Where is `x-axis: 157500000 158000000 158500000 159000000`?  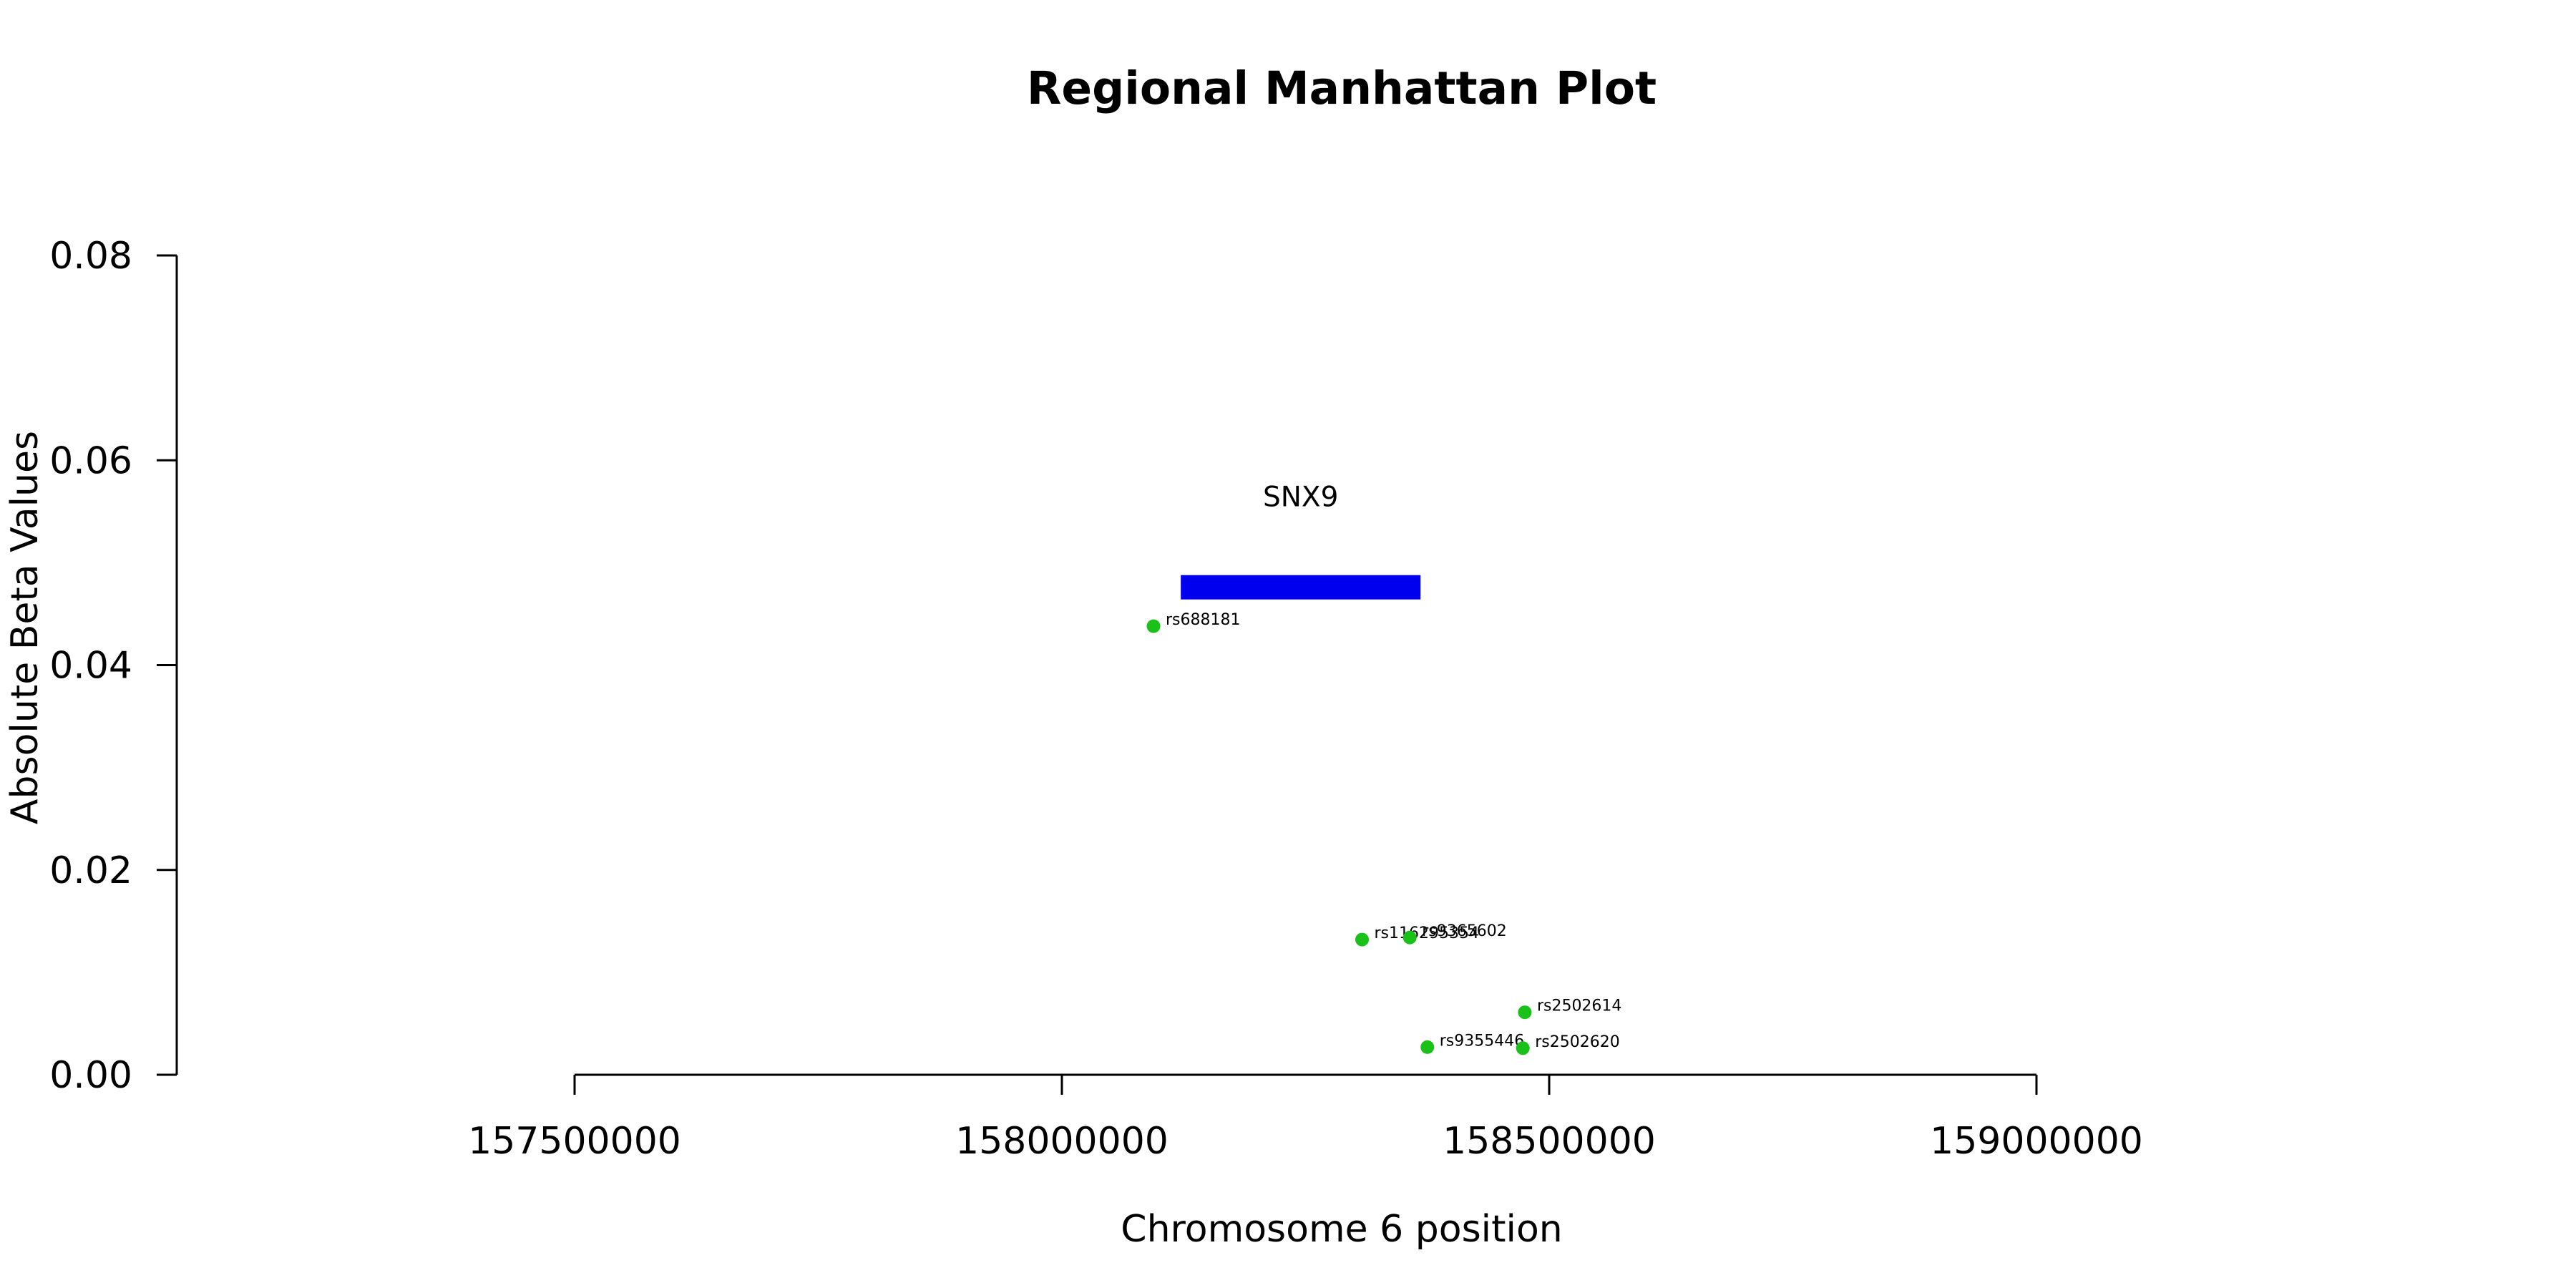
x-axis: 157500000 158000000 158500000 159000000 is located at coordinates (1305, 1118).